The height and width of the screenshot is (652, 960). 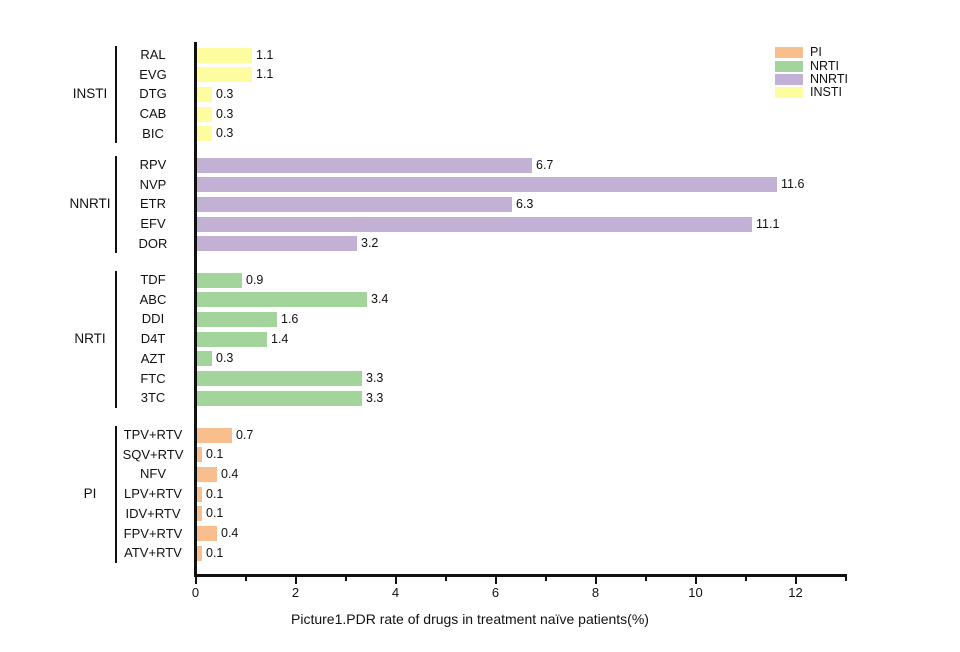 I want to click on value-label: 1.4, so click(x=280, y=338).